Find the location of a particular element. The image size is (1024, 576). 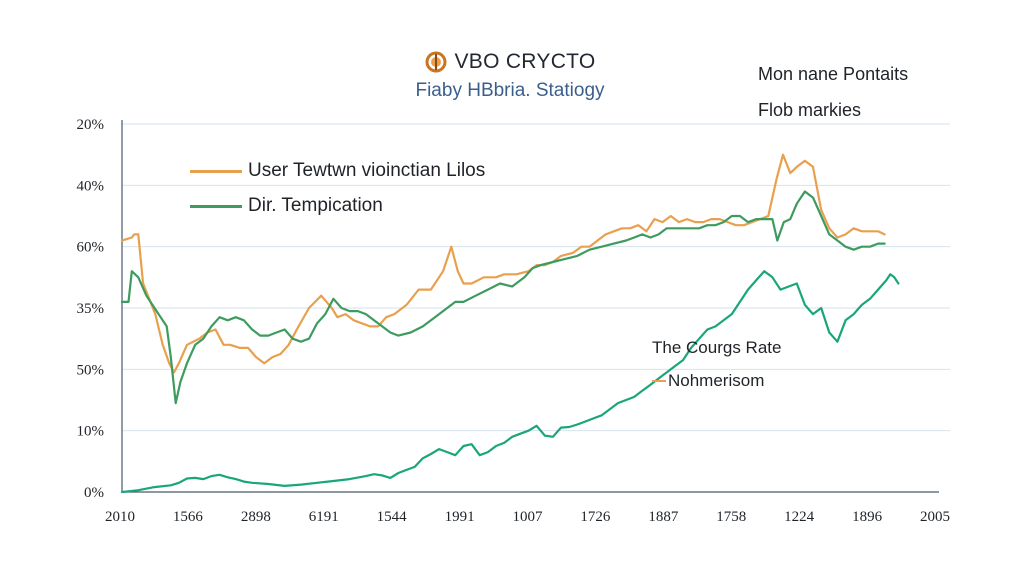

legend-label-orange: User Tewtwn vioinctian Lilos is located at coordinates (367, 170).